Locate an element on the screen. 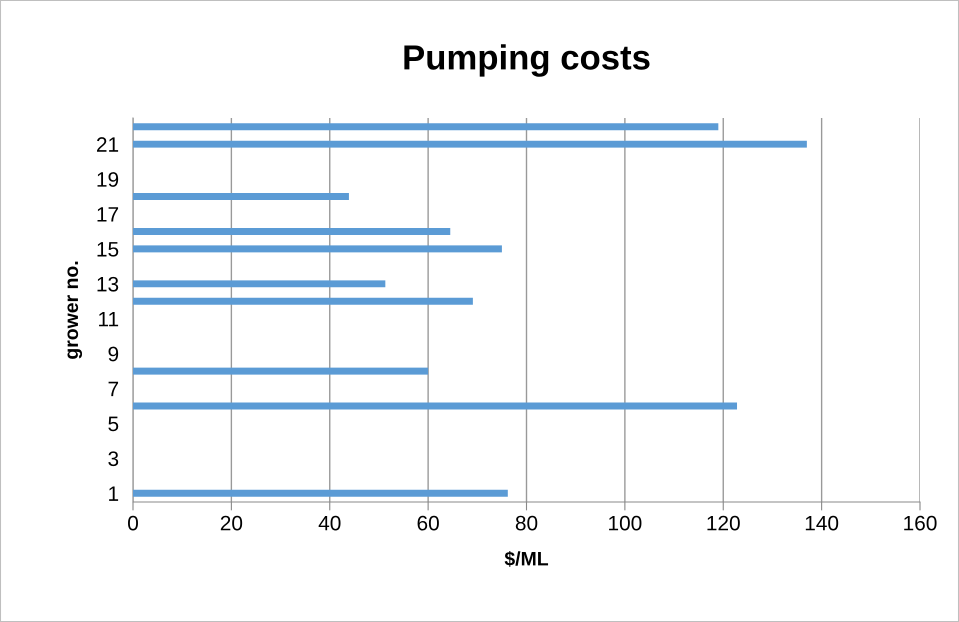  x-tick-label: 120 is located at coordinates (723, 523).